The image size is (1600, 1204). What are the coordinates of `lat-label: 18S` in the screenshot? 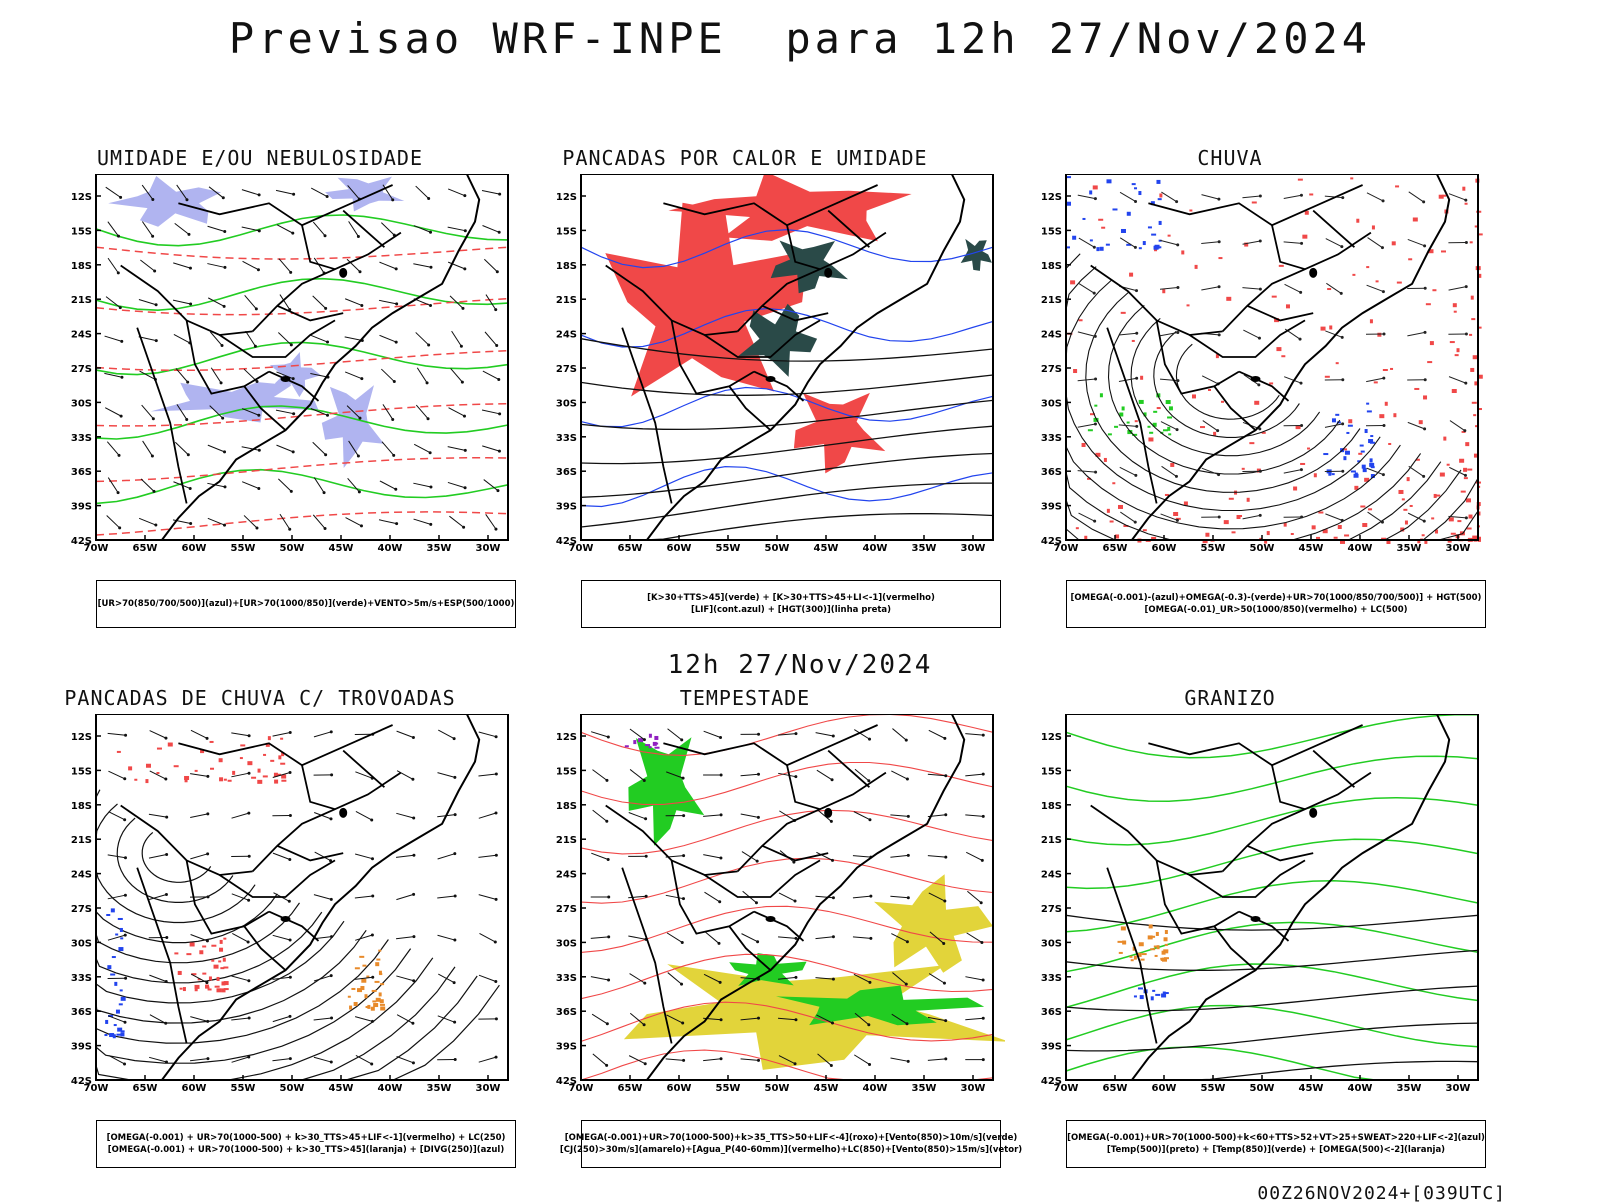 It's located at (1051, 266).